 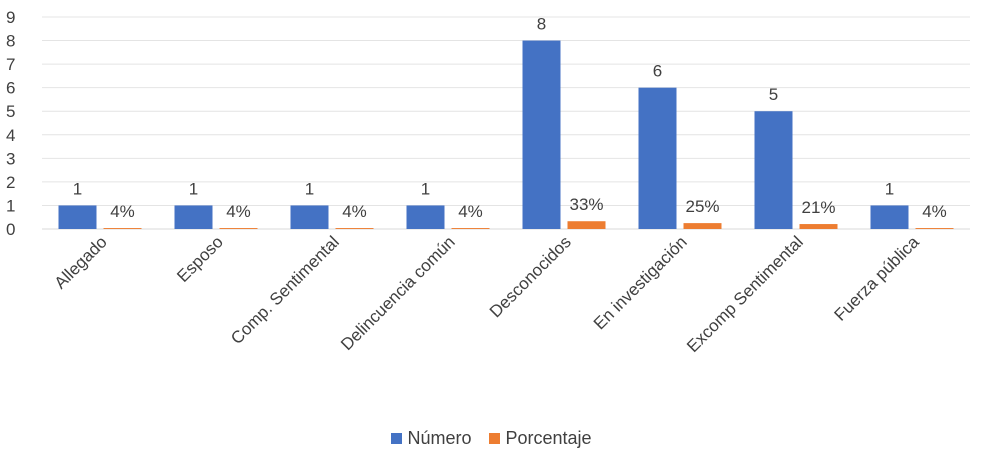 I want to click on y-tick-label: 7, so click(x=10, y=64).